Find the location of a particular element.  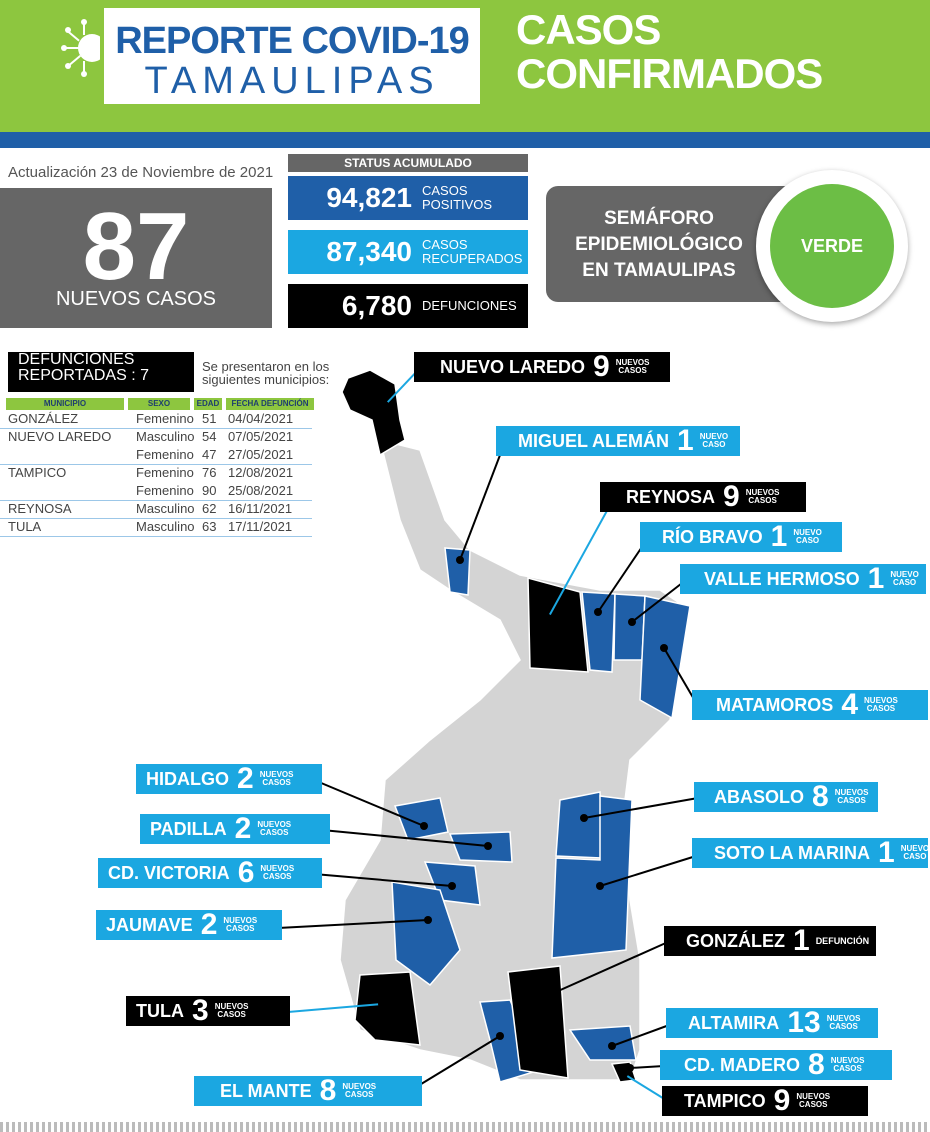

label-el-mante: EL MANTE 8 NUEVOS CASOS is located at coordinates (308, 1090).